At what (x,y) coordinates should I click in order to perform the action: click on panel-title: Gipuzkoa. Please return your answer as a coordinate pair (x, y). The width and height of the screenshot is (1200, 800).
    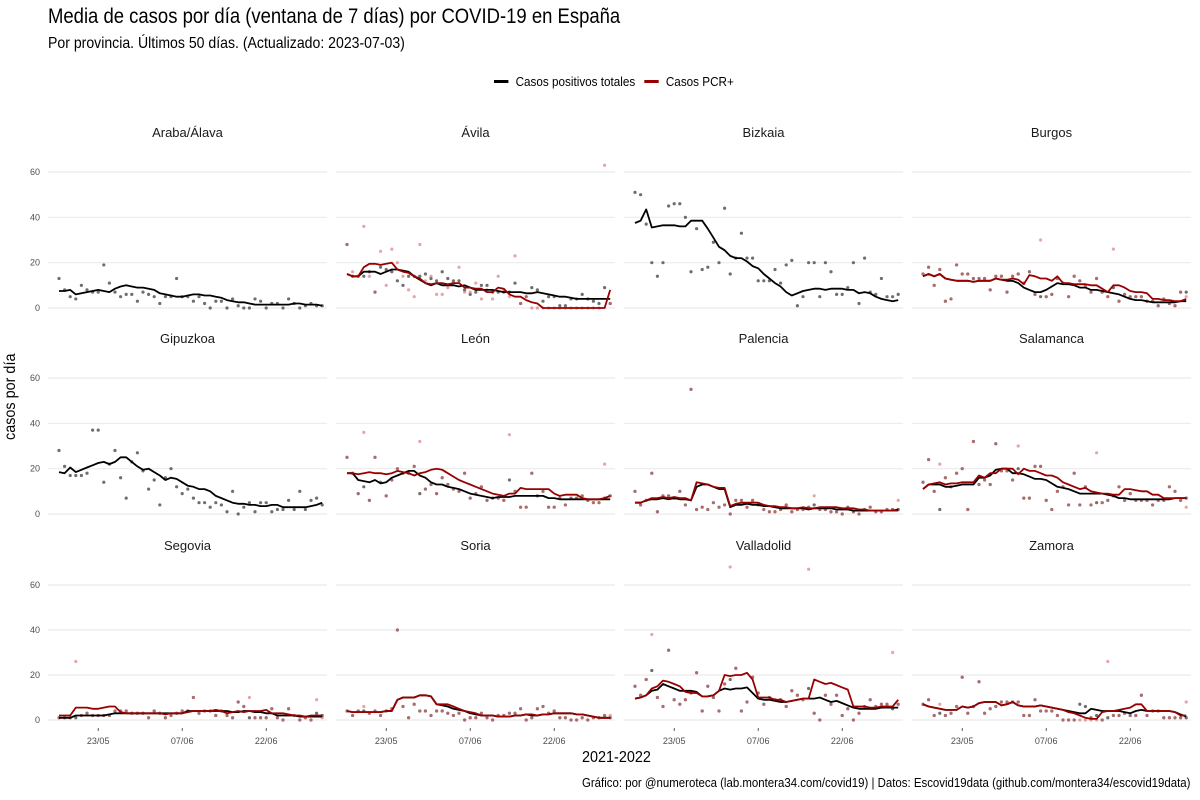
    Looking at the image, I should click on (188, 338).